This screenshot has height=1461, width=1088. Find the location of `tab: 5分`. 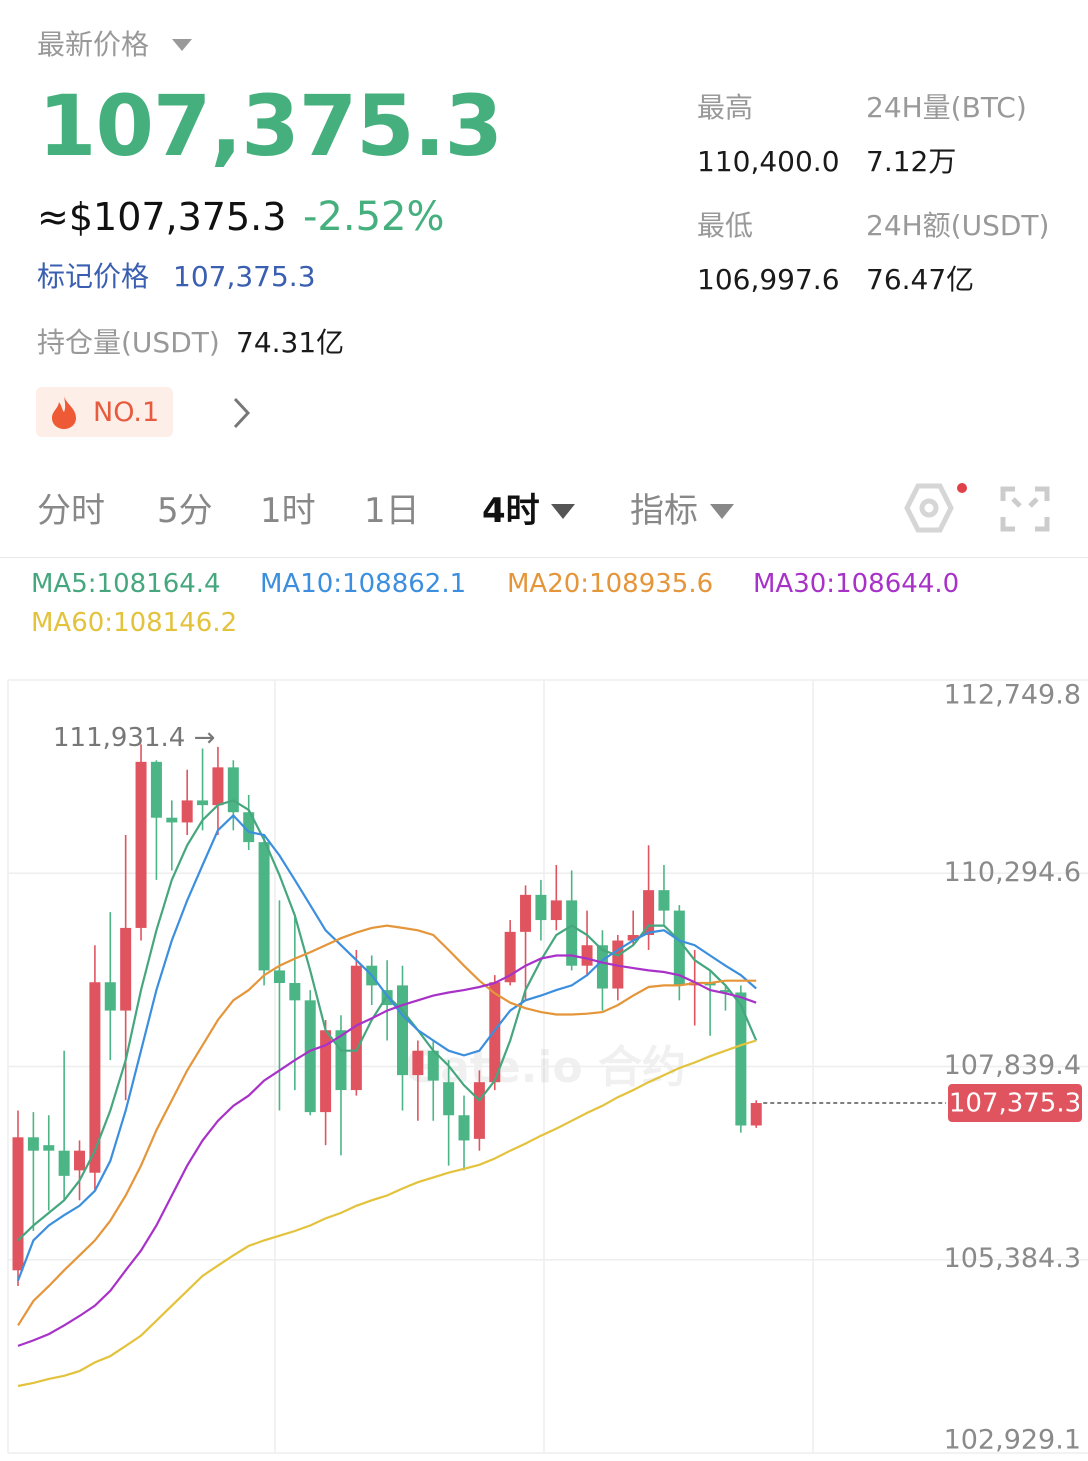

tab: 5分 is located at coordinates (185, 511).